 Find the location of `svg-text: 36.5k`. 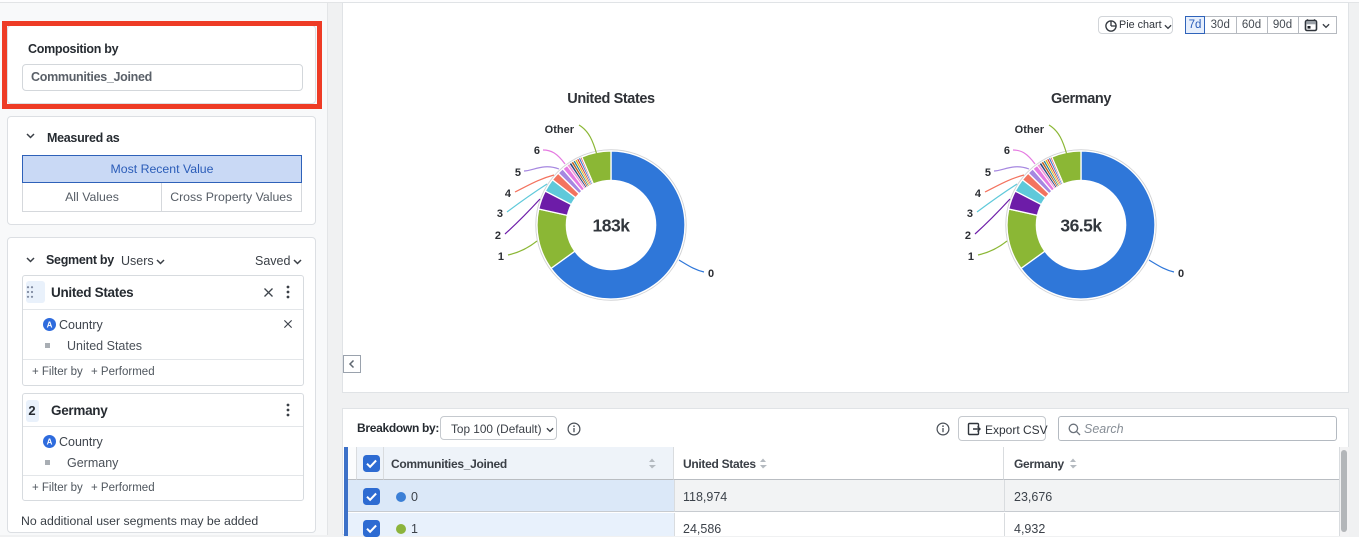

svg-text: 36.5k is located at coordinates (1081, 226).